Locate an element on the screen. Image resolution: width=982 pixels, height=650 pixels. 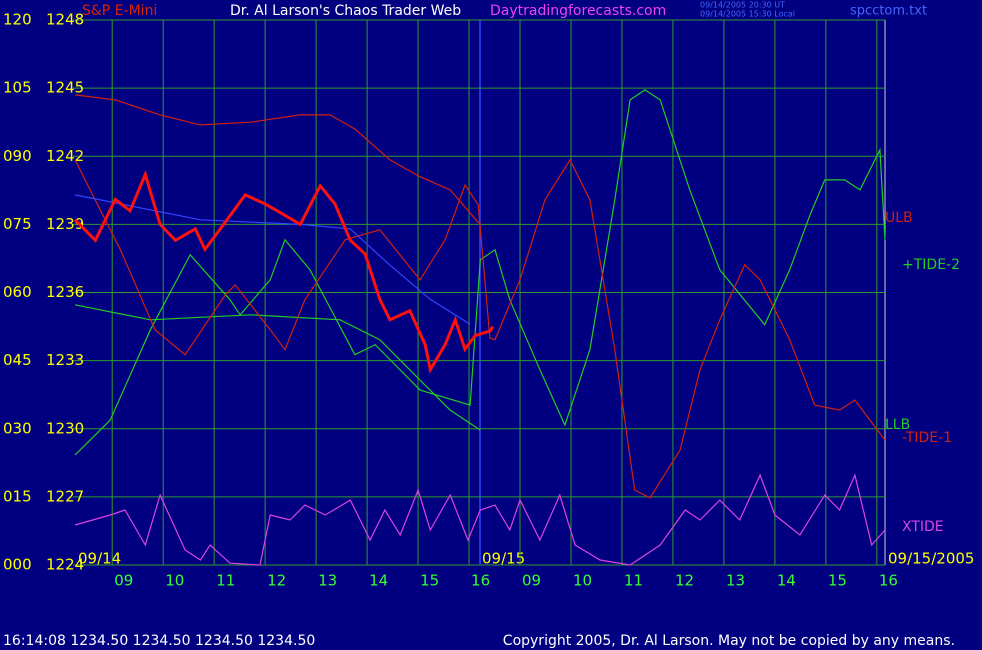
y-tick-label: 030 is located at coordinates (17, 428).